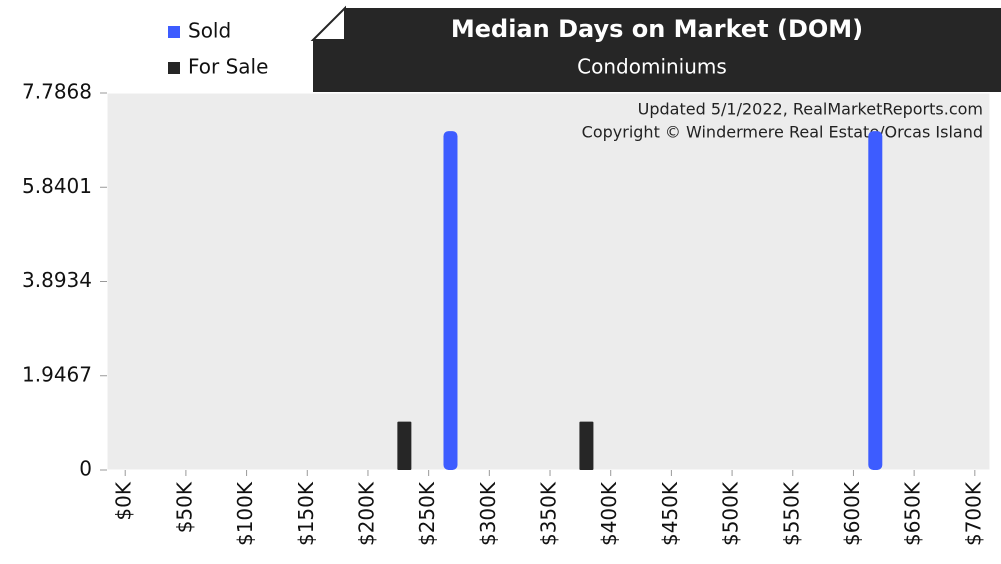  I want to click on x-tick-label: $500K, so click(731, 513).